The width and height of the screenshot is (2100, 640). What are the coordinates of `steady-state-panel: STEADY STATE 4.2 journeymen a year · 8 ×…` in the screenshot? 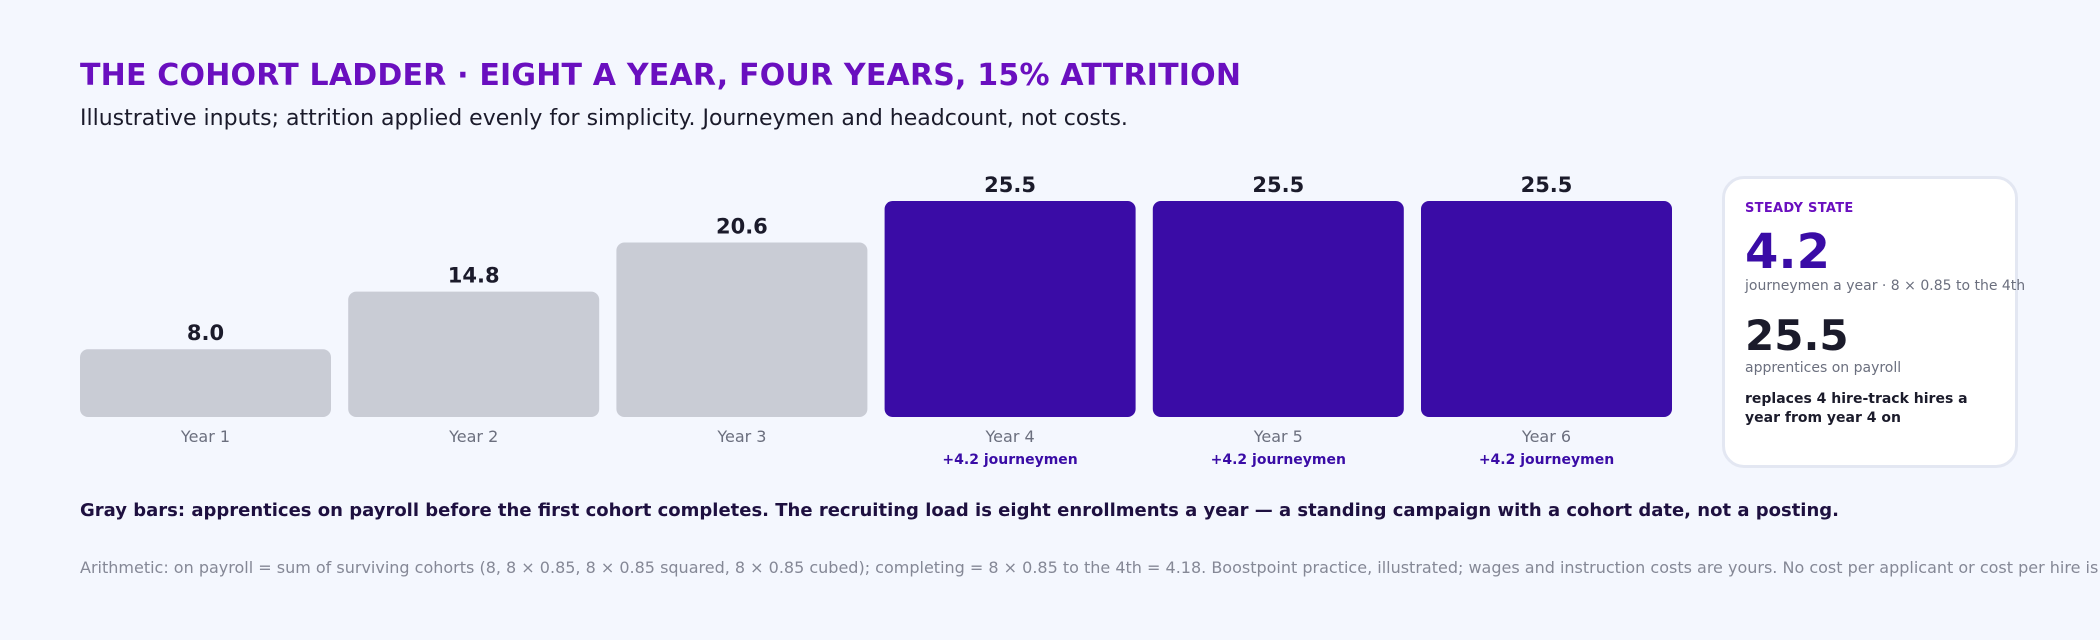 It's located at (1874, 322).